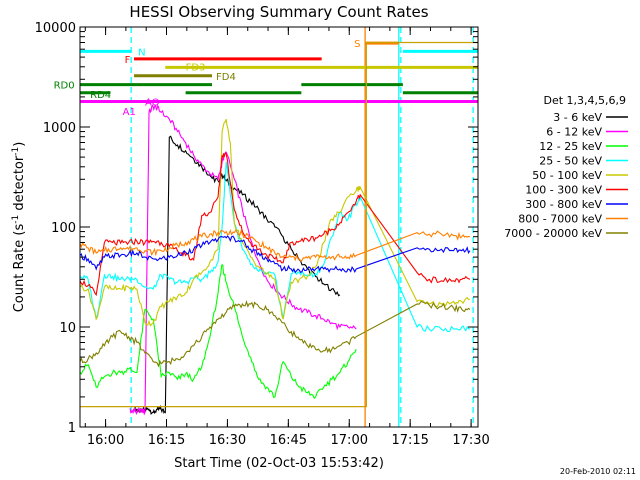 The height and width of the screenshot is (480, 640). I want to click on legend-entry-label: 800 - 7000 keV, so click(560, 219).